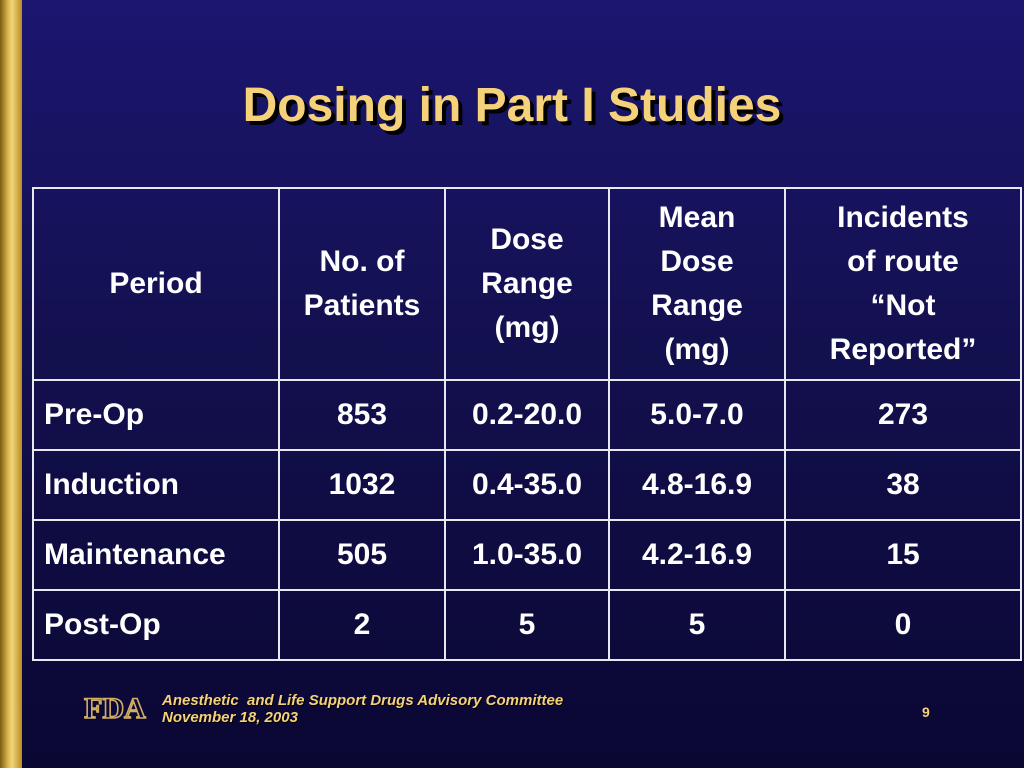 This screenshot has width=1024, height=768. I want to click on header-line: Period, so click(156, 283).